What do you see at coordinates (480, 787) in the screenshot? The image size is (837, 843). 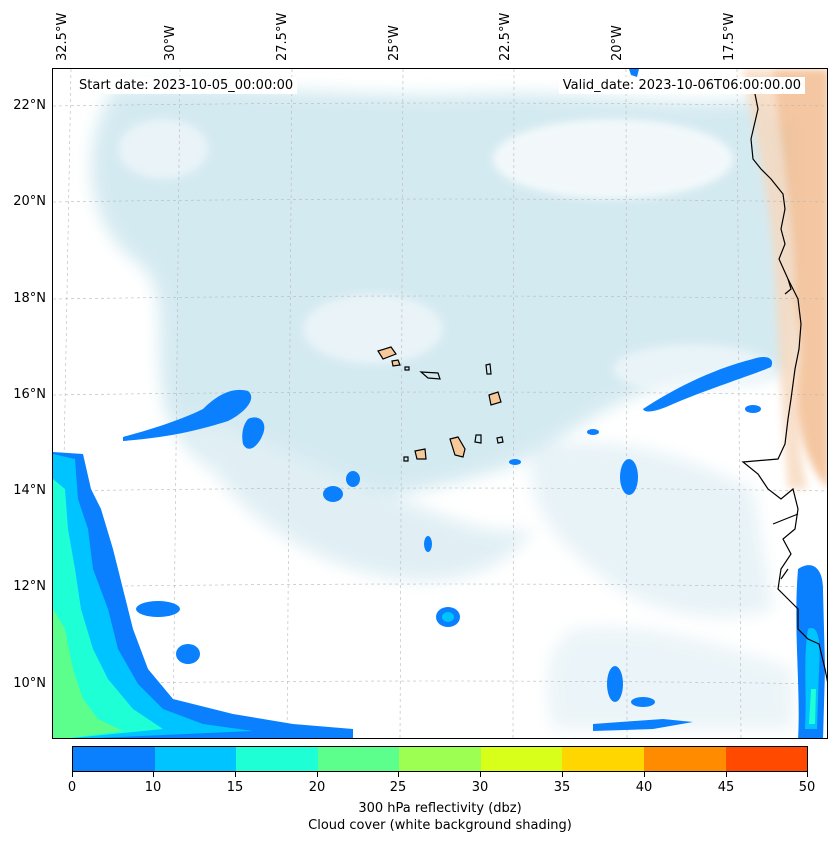 I see `colorbar-tick-label: 30` at bounding box center [480, 787].